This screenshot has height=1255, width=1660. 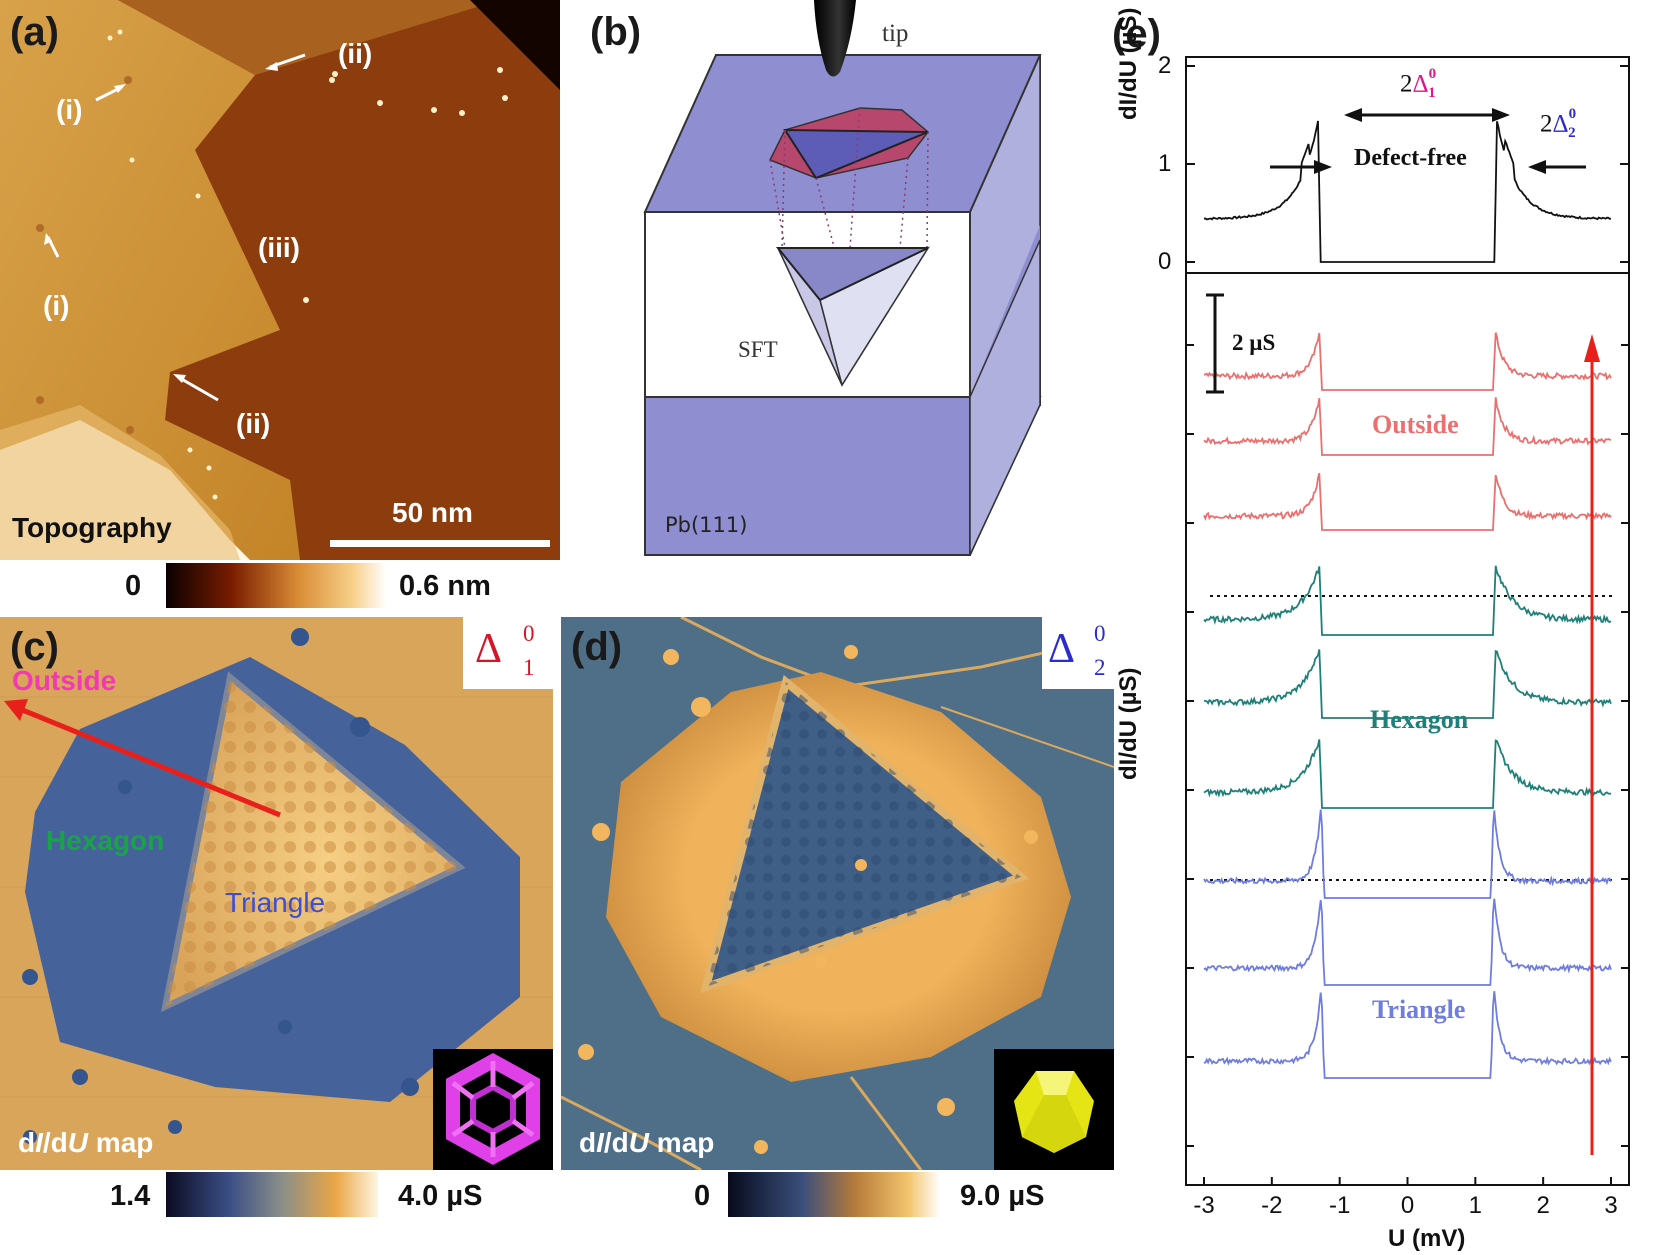 What do you see at coordinates (1407, 191) in the screenshot?
I see `defect-free-curve` at bounding box center [1407, 191].